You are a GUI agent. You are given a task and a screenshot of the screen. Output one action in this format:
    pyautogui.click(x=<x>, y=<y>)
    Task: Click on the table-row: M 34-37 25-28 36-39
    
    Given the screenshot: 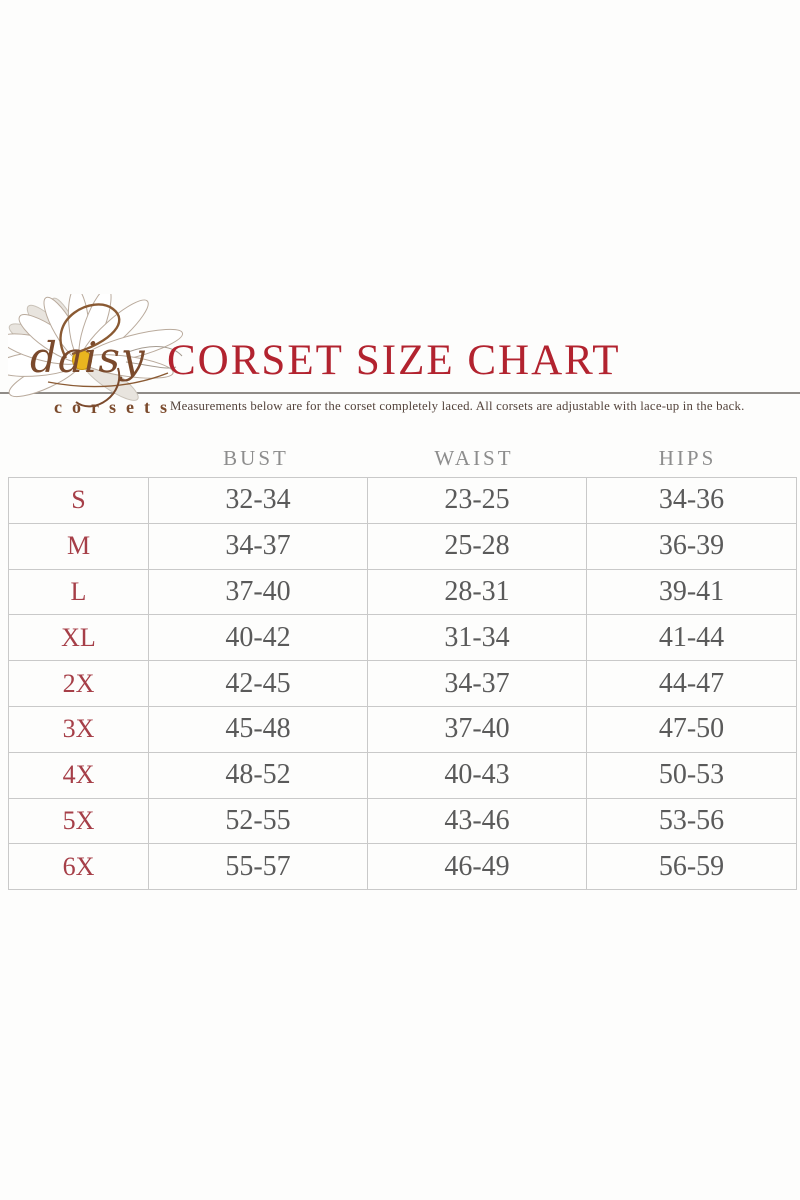 What is the action you would take?
    pyautogui.click(x=402, y=546)
    